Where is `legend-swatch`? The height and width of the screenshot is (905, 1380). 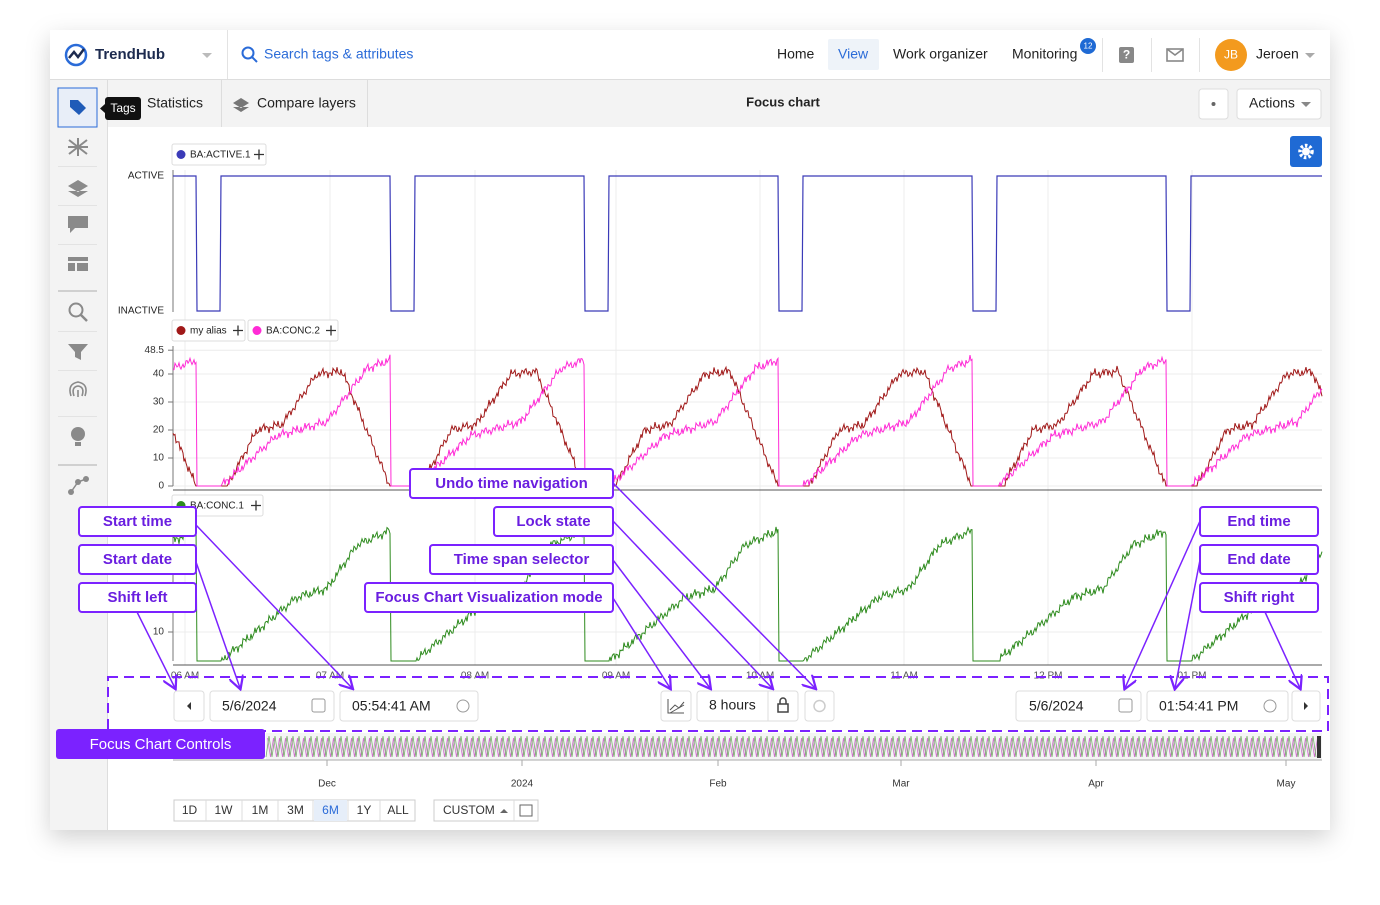 legend-swatch is located at coordinates (181, 330).